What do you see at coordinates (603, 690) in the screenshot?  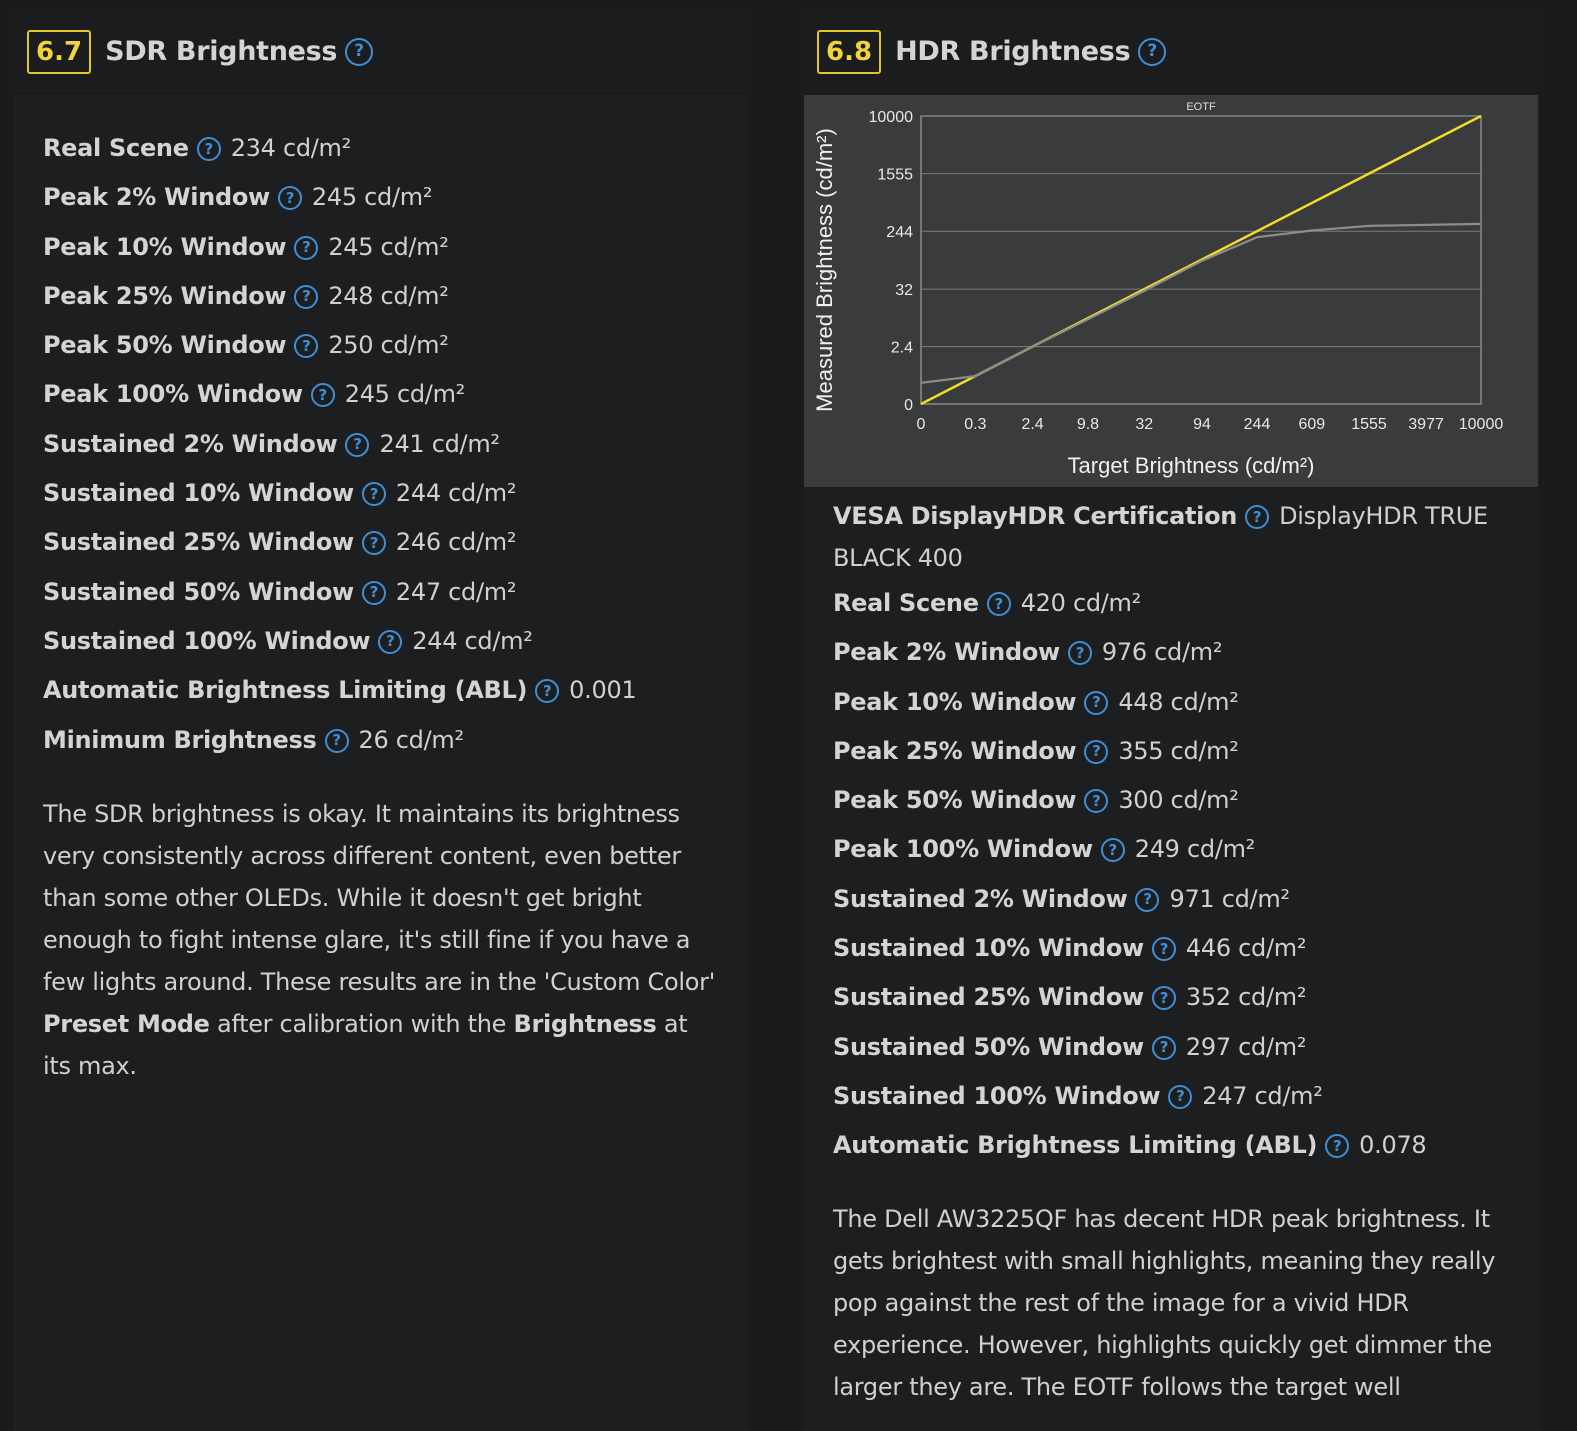 I see `metric-value: 0.001` at bounding box center [603, 690].